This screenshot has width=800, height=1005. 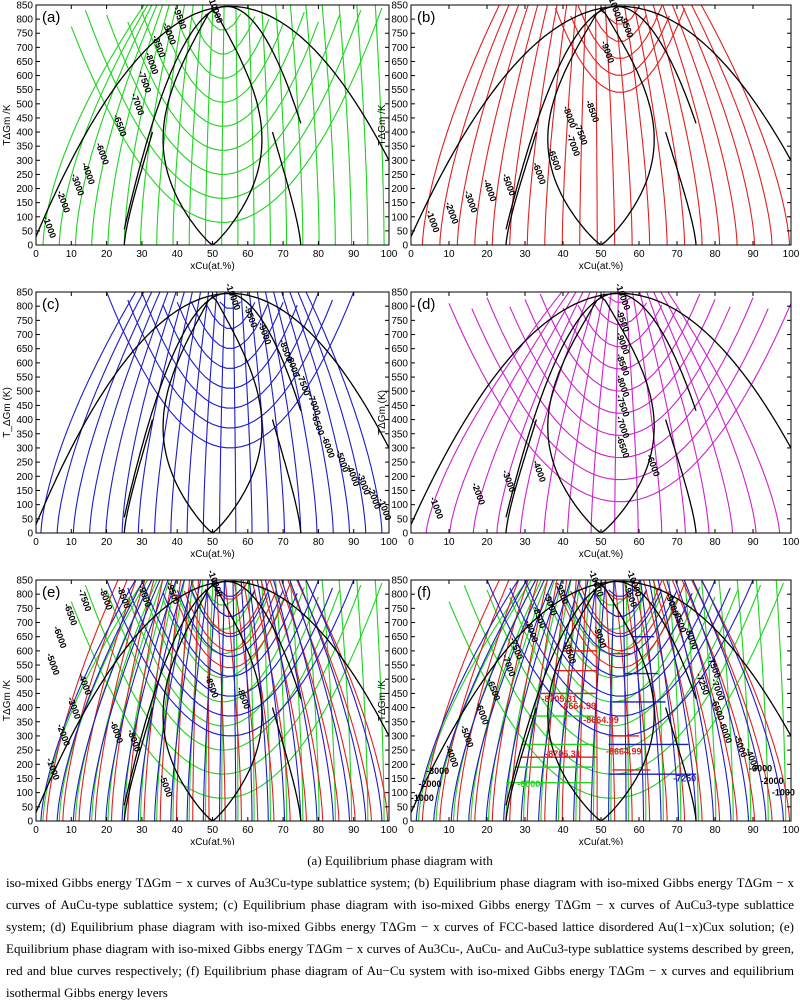 What do you see at coordinates (399, 20) in the screenshot?
I see `y-tick-label: 800` at bounding box center [399, 20].